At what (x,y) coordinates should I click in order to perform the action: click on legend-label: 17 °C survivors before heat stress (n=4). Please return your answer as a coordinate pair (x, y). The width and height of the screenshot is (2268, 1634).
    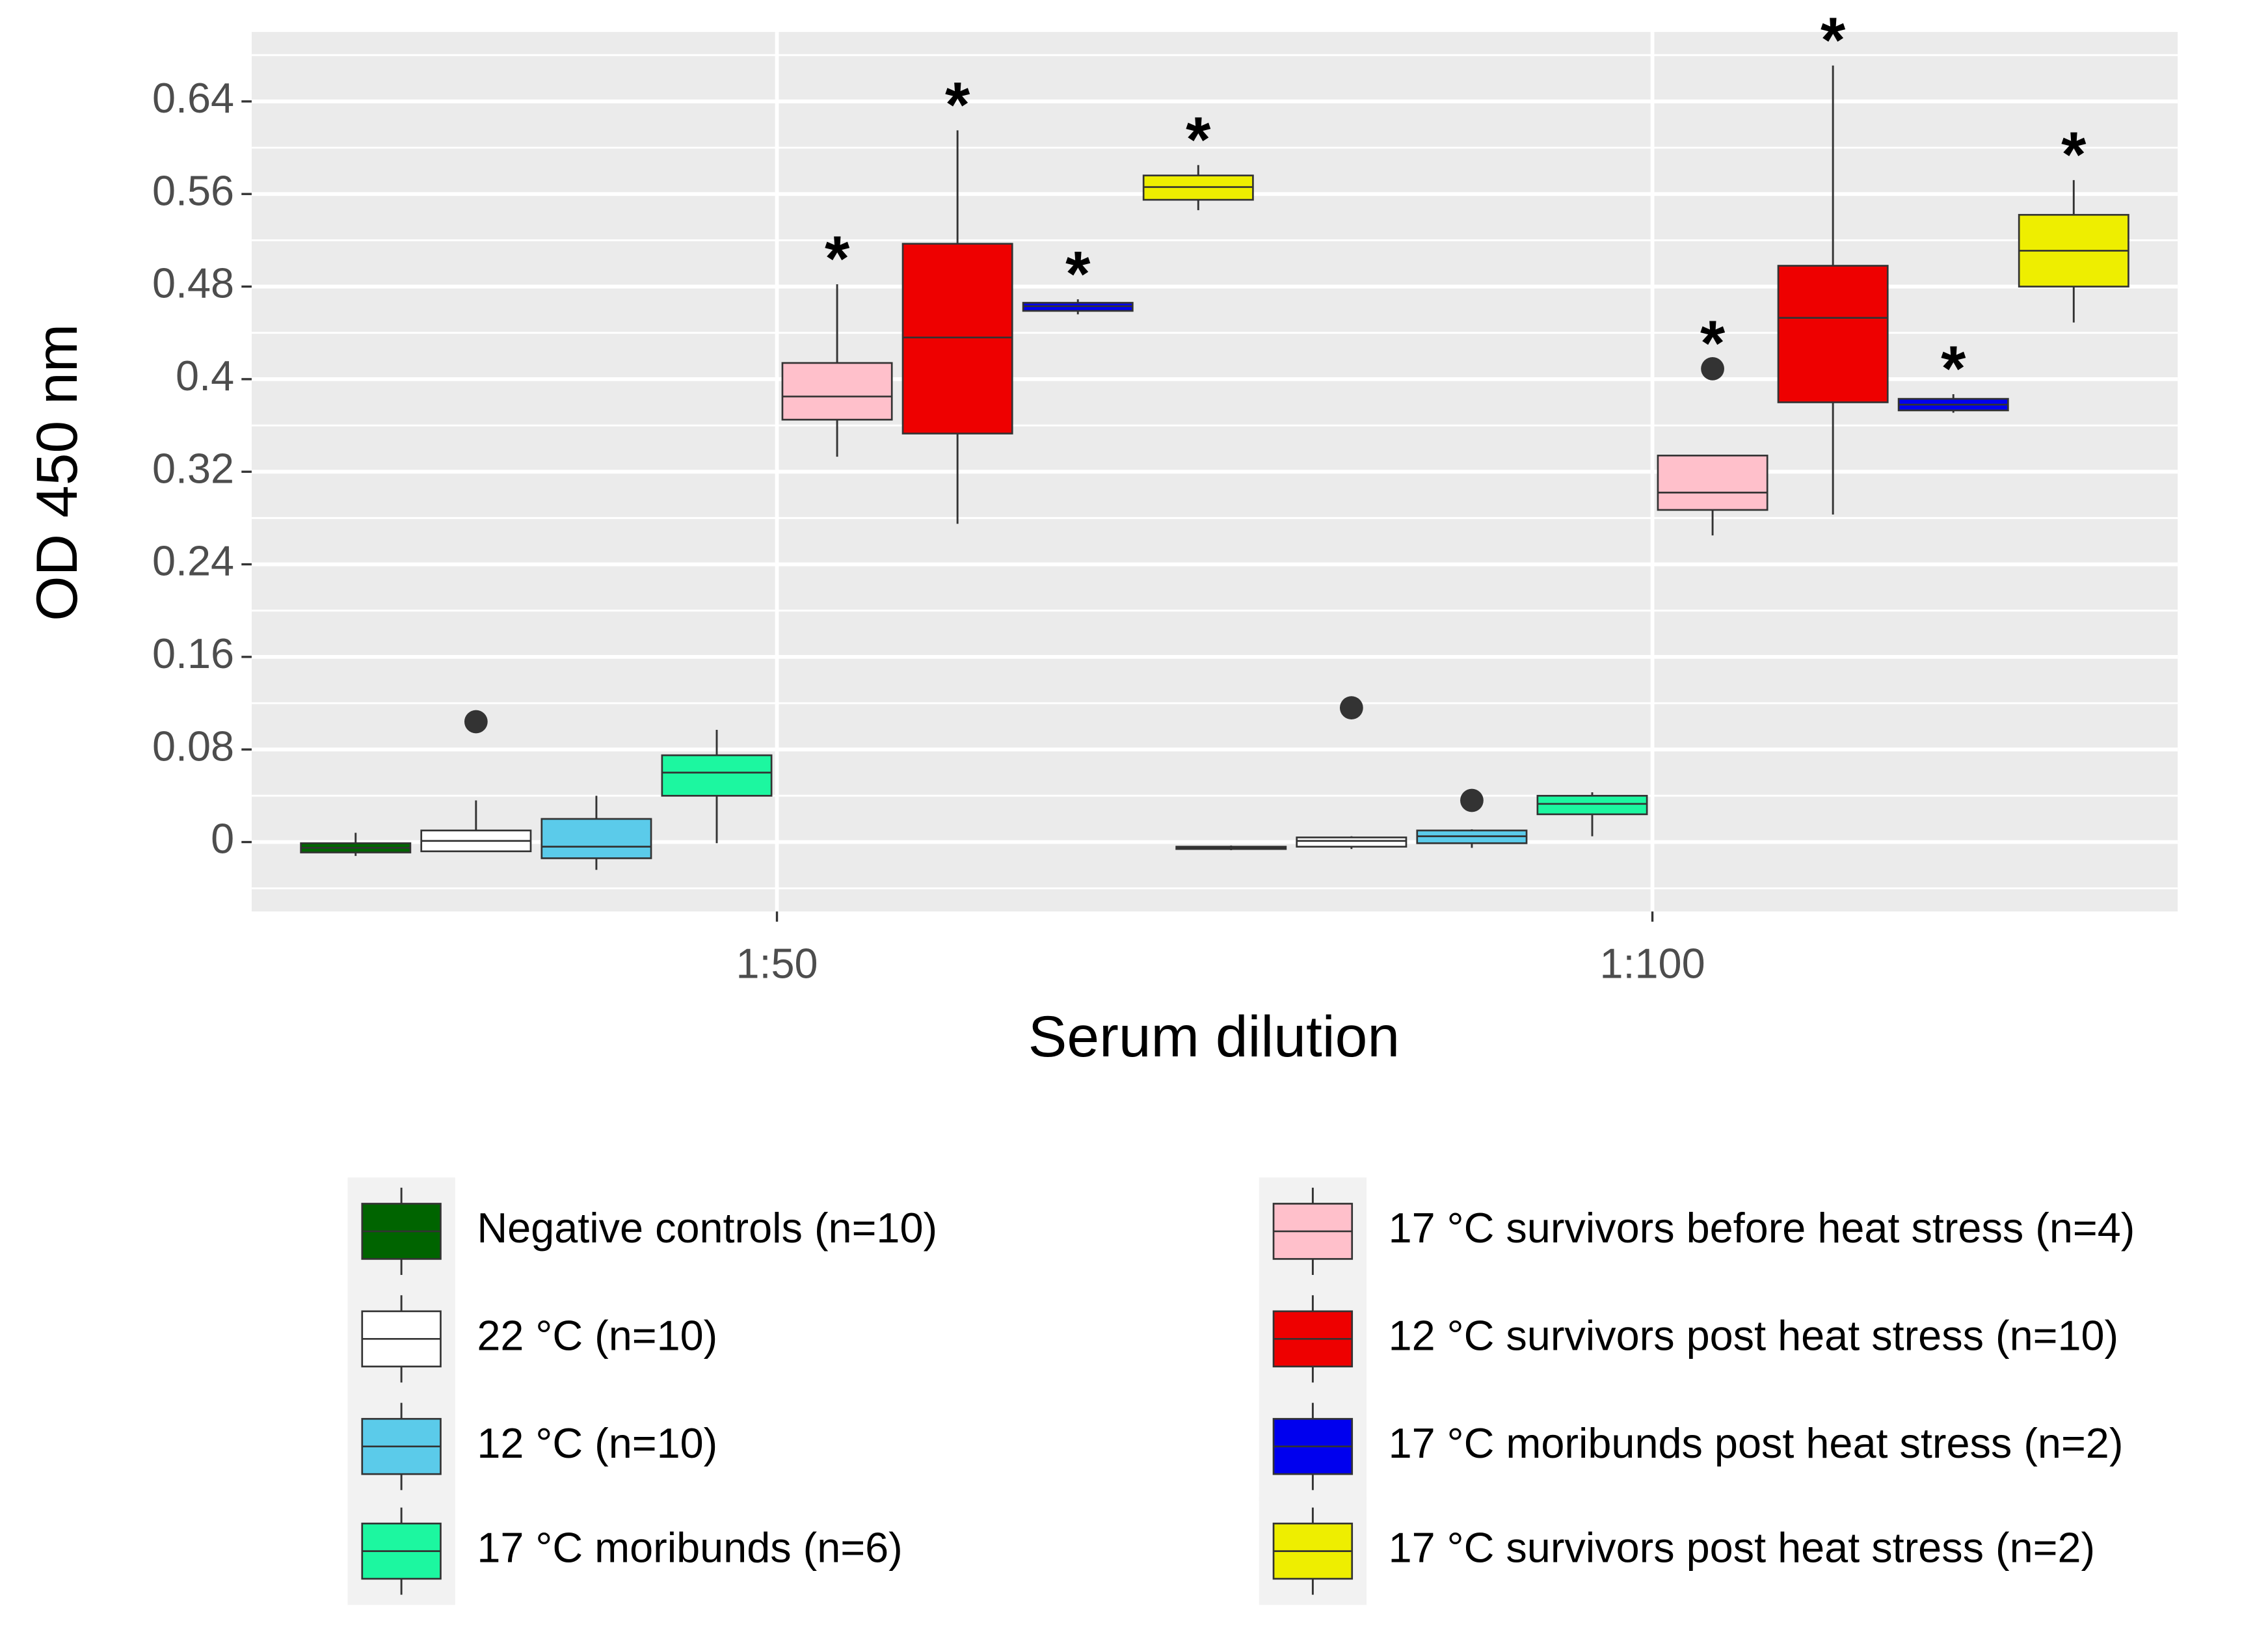
    Looking at the image, I should click on (1762, 1228).